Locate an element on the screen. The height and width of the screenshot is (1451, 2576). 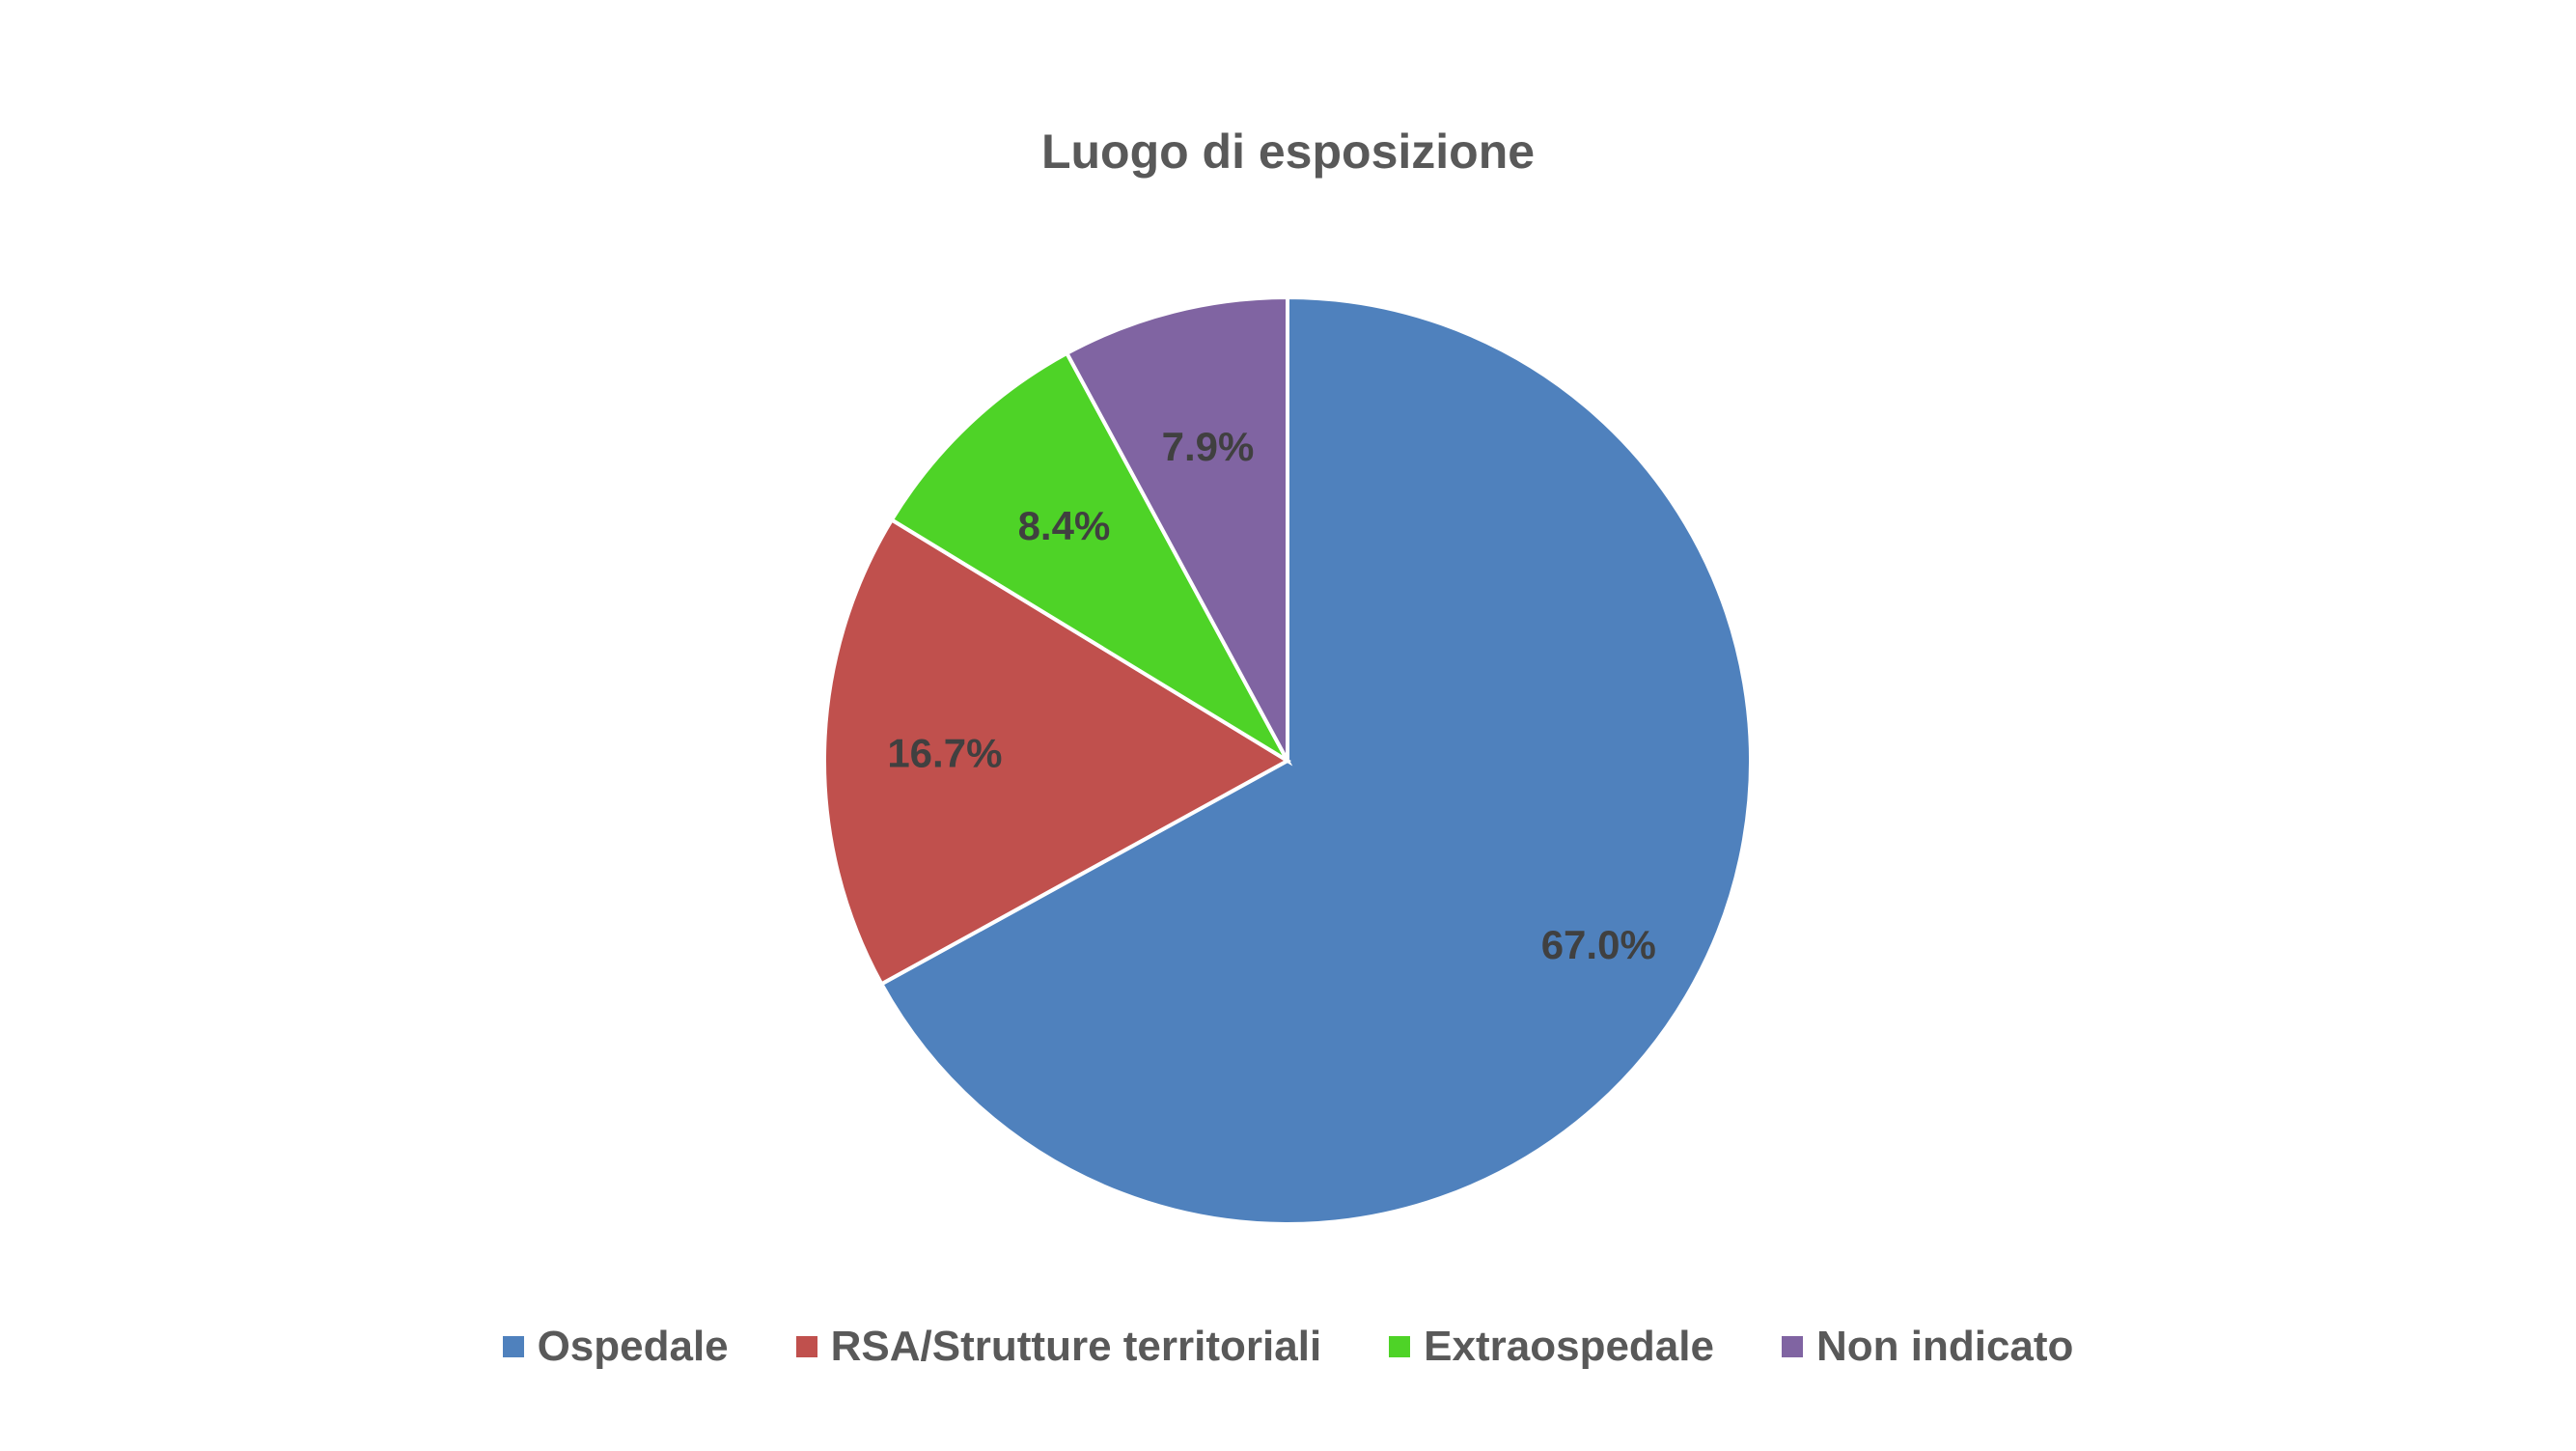
pie-data-labels: 67.0% 16.7% 8.4% 7.9% is located at coordinates (1271, 696).